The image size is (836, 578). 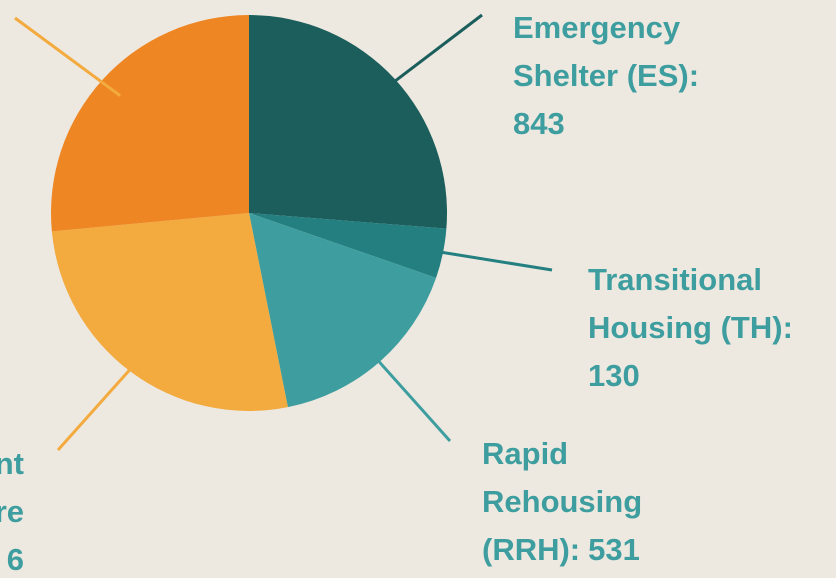 I want to click on slice-value: 6, so click(x=15, y=559).